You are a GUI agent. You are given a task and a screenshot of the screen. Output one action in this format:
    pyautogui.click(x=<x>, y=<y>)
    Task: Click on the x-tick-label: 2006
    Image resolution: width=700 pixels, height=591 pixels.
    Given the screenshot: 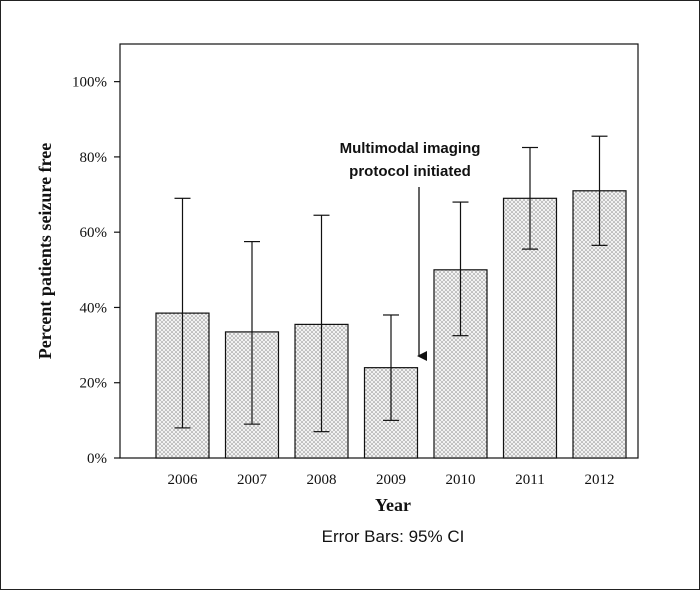 What is the action you would take?
    pyautogui.click(x=183, y=480)
    